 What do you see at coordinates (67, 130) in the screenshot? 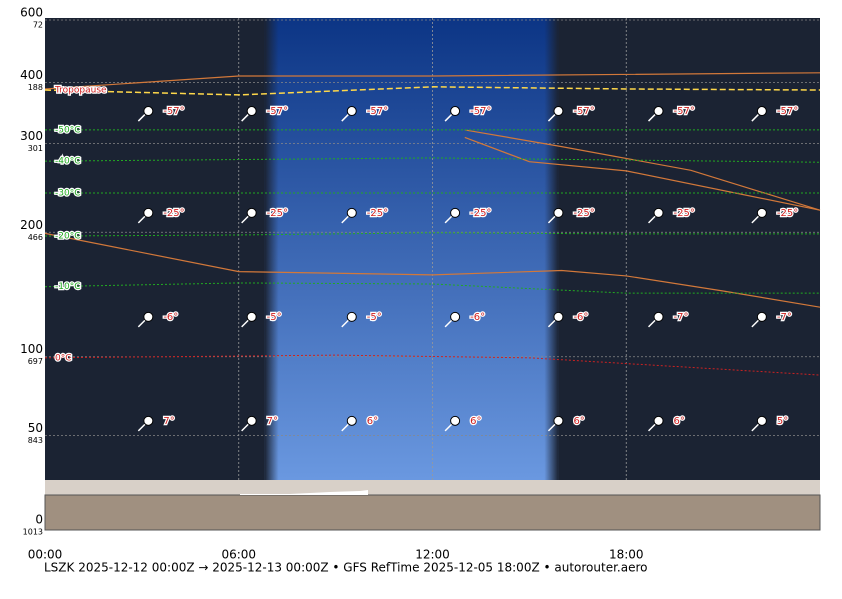
I see `isotherm-label: -50°C` at bounding box center [67, 130].